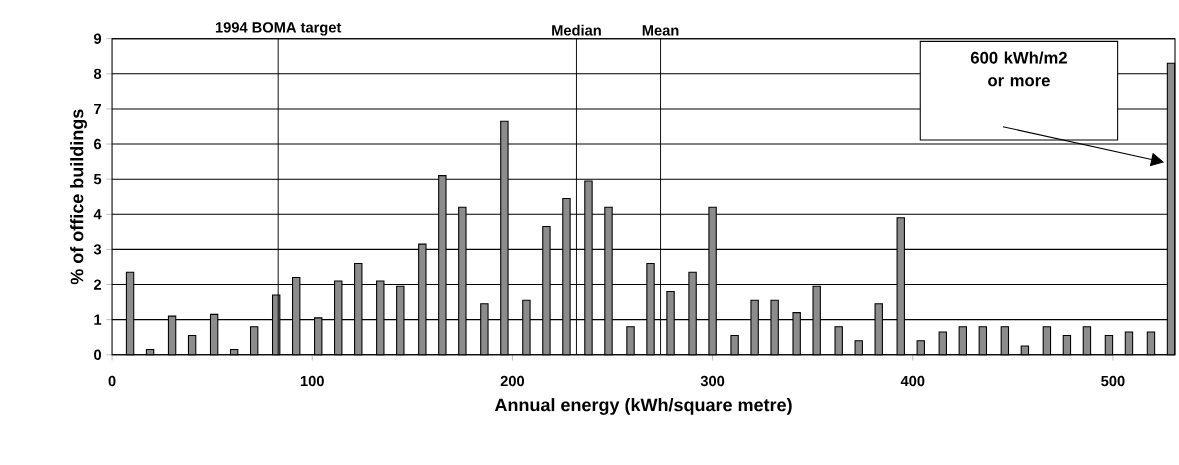  What do you see at coordinates (278, 29) in the screenshot?
I see `ref-line-label: 1994 BOMA target` at bounding box center [278, 29].